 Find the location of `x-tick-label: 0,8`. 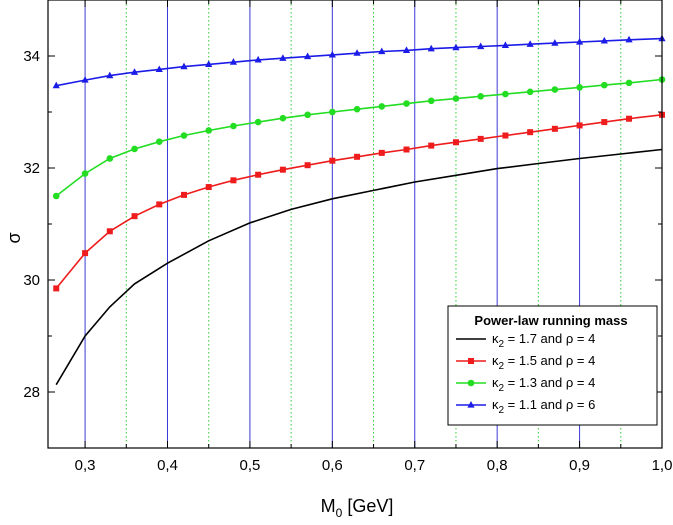

x-tick-label: 0,8 is located at coordinates (497, 465).